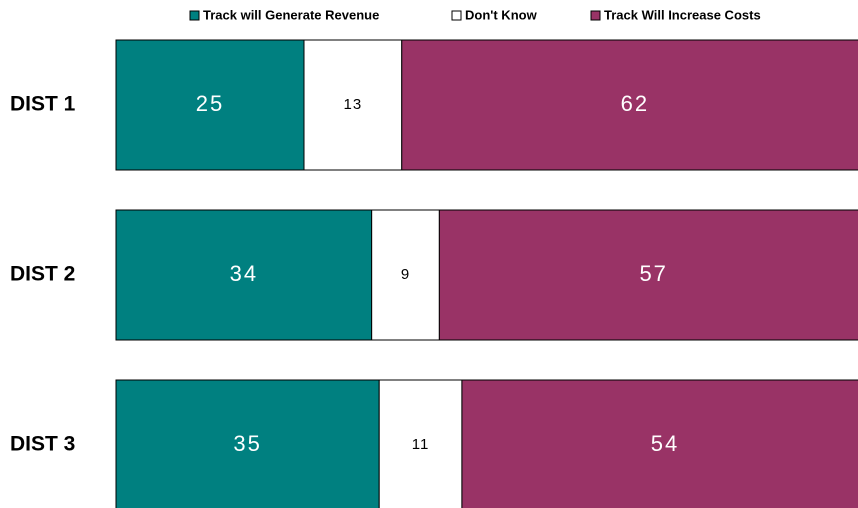 The height and width of the screenshot is (508, 858). I want to click on category-label: DIST 3, so click(42, 444).